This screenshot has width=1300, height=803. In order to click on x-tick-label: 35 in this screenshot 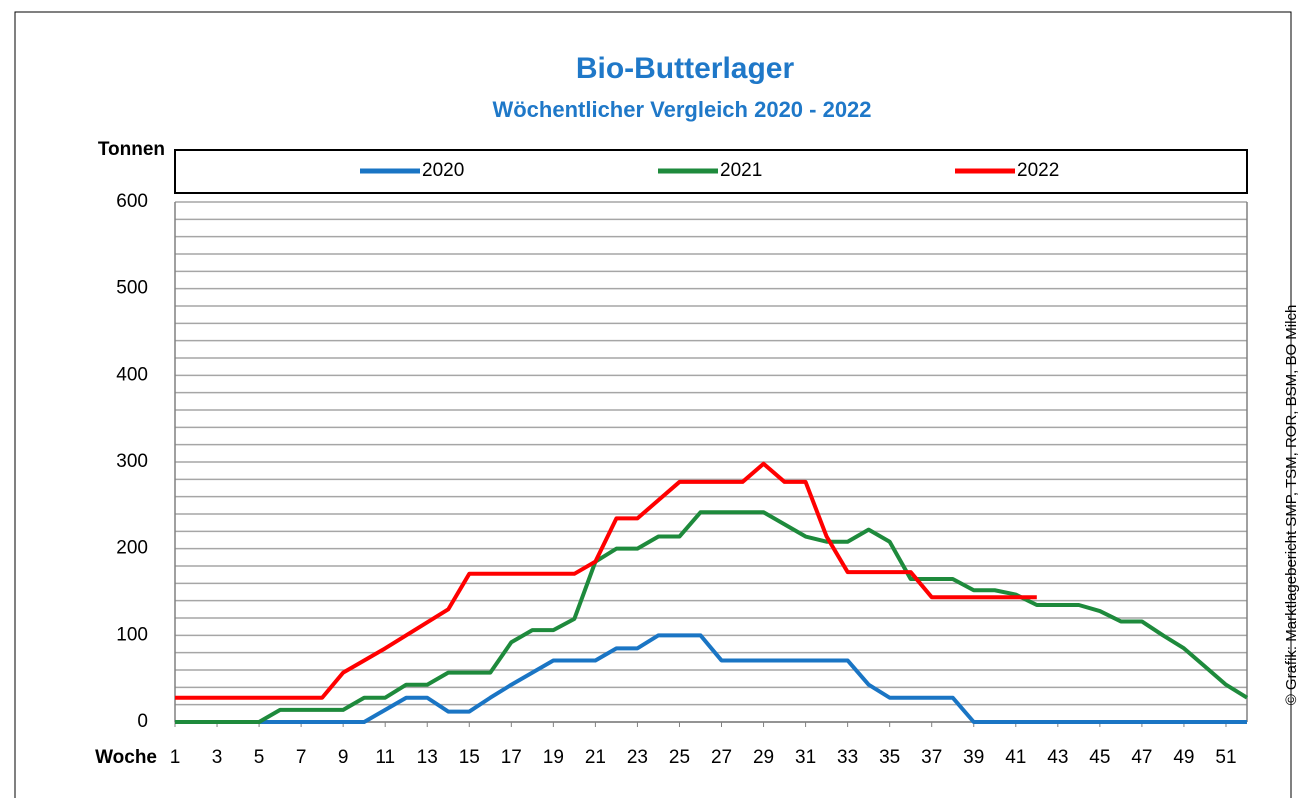, I will do `click(889, 757)`.